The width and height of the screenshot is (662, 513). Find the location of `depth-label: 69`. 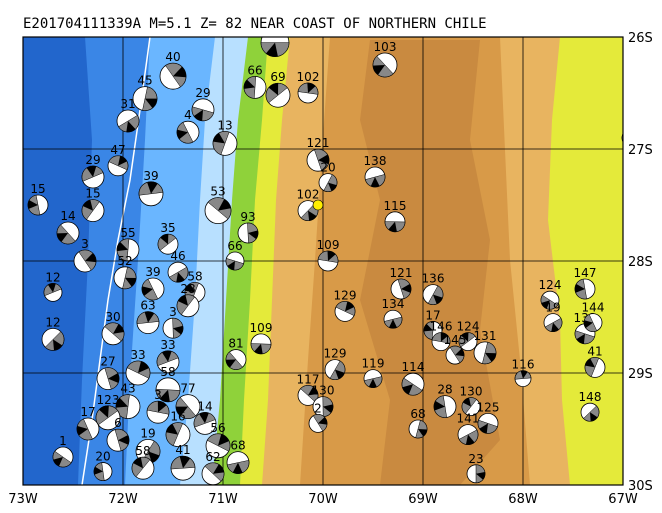

depth-label: 69 is located at coordinates (277, 77).